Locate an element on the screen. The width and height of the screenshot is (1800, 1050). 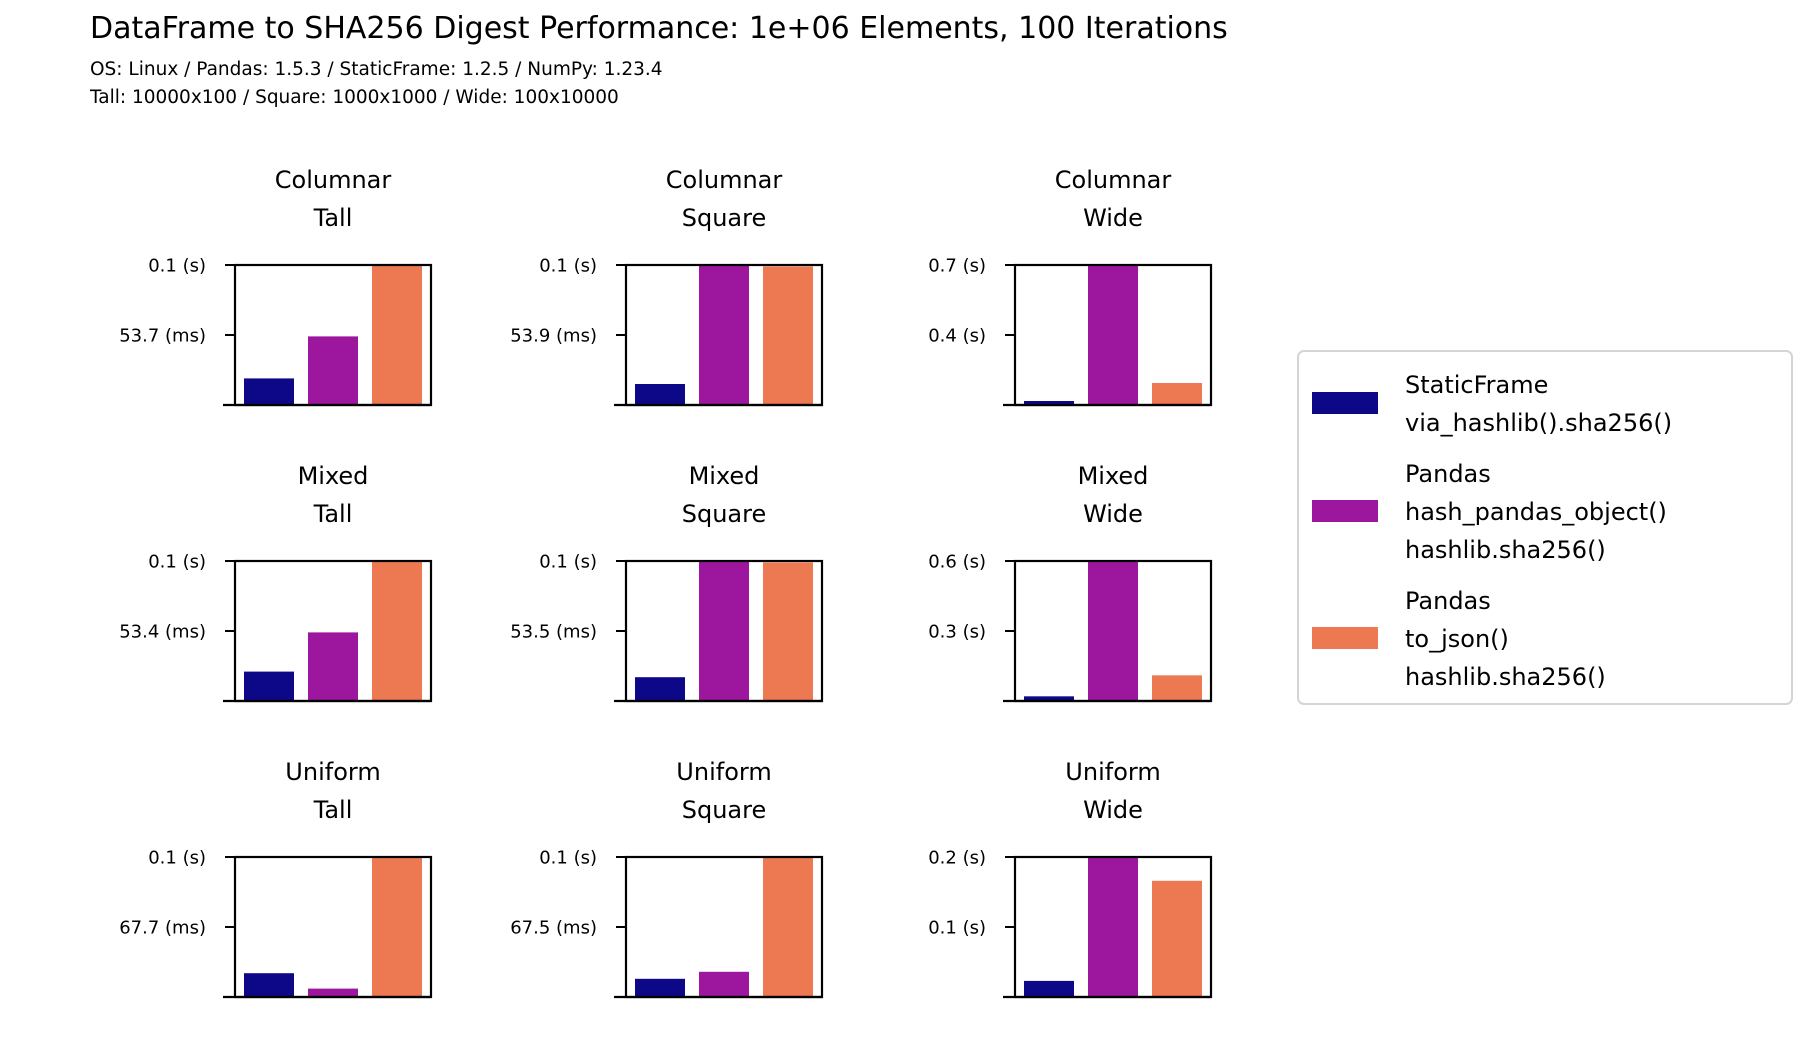
y-tick-label: 53.7 (ms) is located at coordinates (162, 336).